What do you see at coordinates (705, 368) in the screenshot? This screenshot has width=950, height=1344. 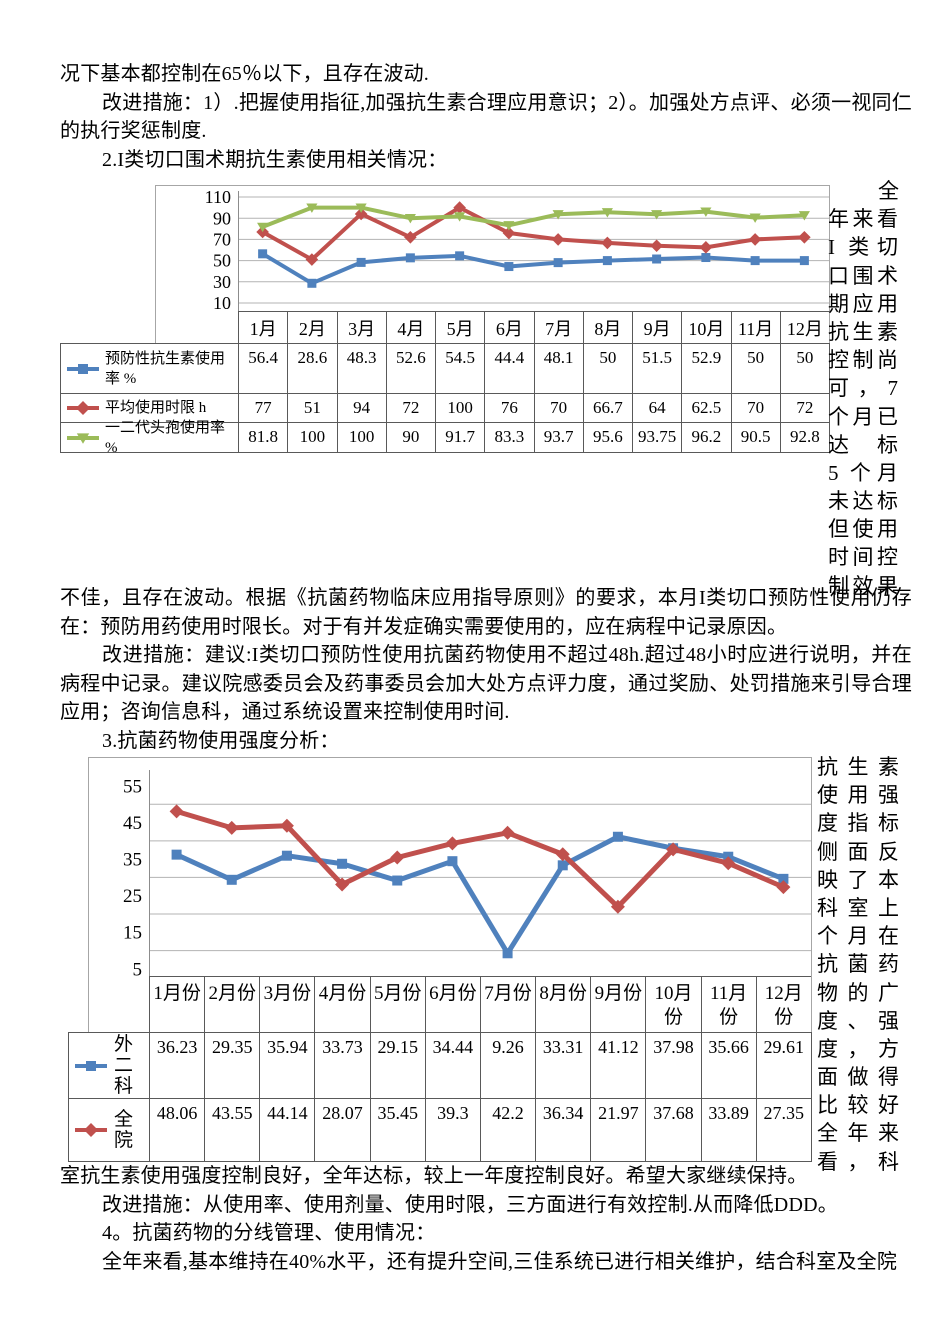 I see `value-cell: 52.9` at bounding box center [705, 368].